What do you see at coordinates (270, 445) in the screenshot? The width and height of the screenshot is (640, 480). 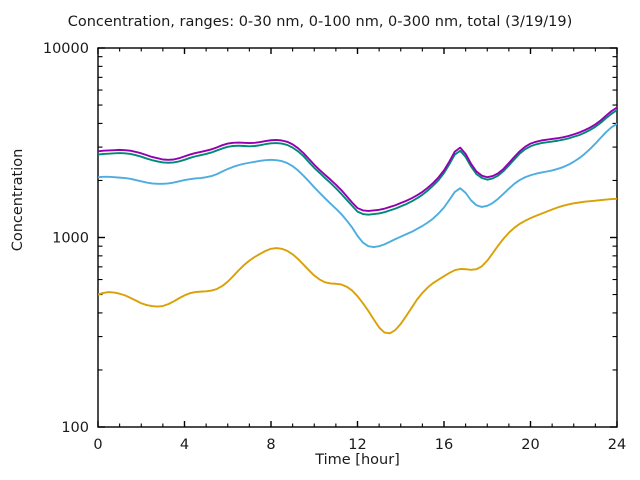 I see `svg-text: 8` at bounding box center [270, 445].